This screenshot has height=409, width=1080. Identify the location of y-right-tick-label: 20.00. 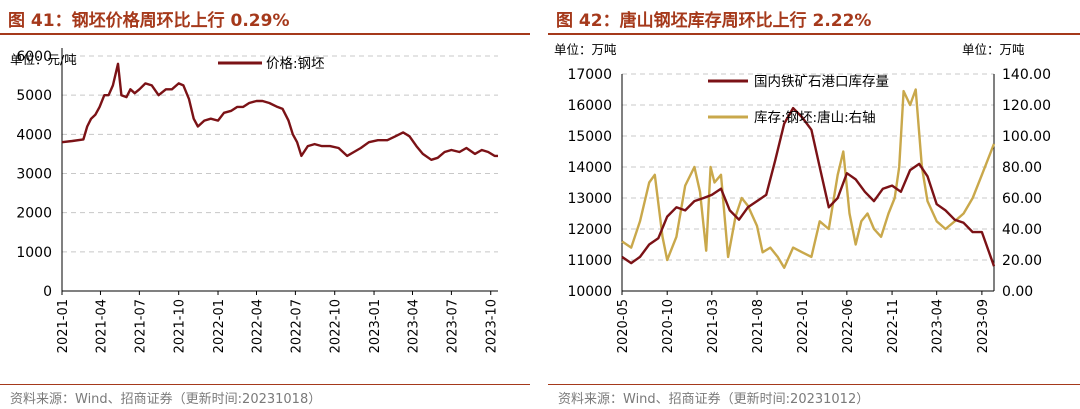
(1022, 261).